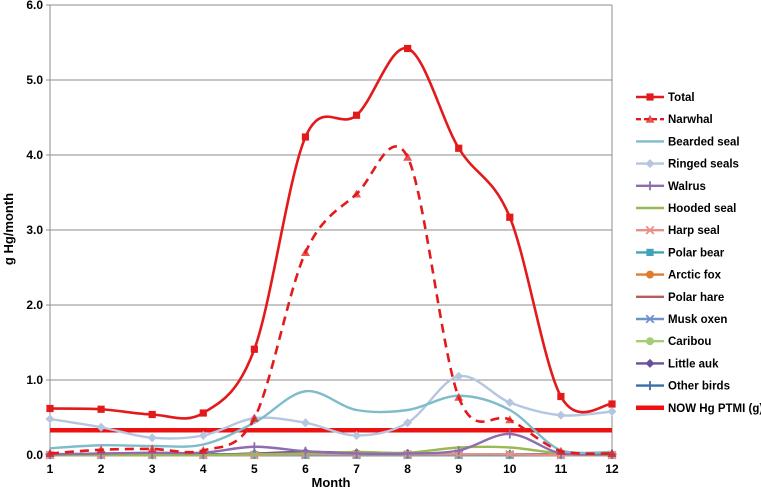  What do you see at coordinates (689, 342) in the screenshot?
I see `legend-label: Caribou` at bounding box center [689, 342].